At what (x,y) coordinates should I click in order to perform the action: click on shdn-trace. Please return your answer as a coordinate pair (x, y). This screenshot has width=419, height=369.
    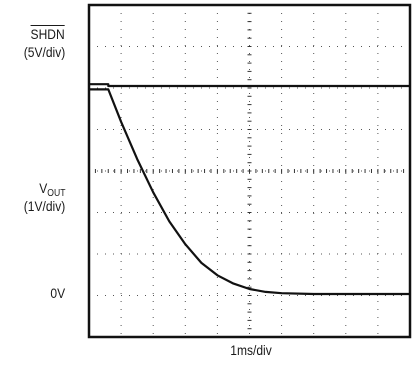
    Looking at the image, I should click on (249, 85).